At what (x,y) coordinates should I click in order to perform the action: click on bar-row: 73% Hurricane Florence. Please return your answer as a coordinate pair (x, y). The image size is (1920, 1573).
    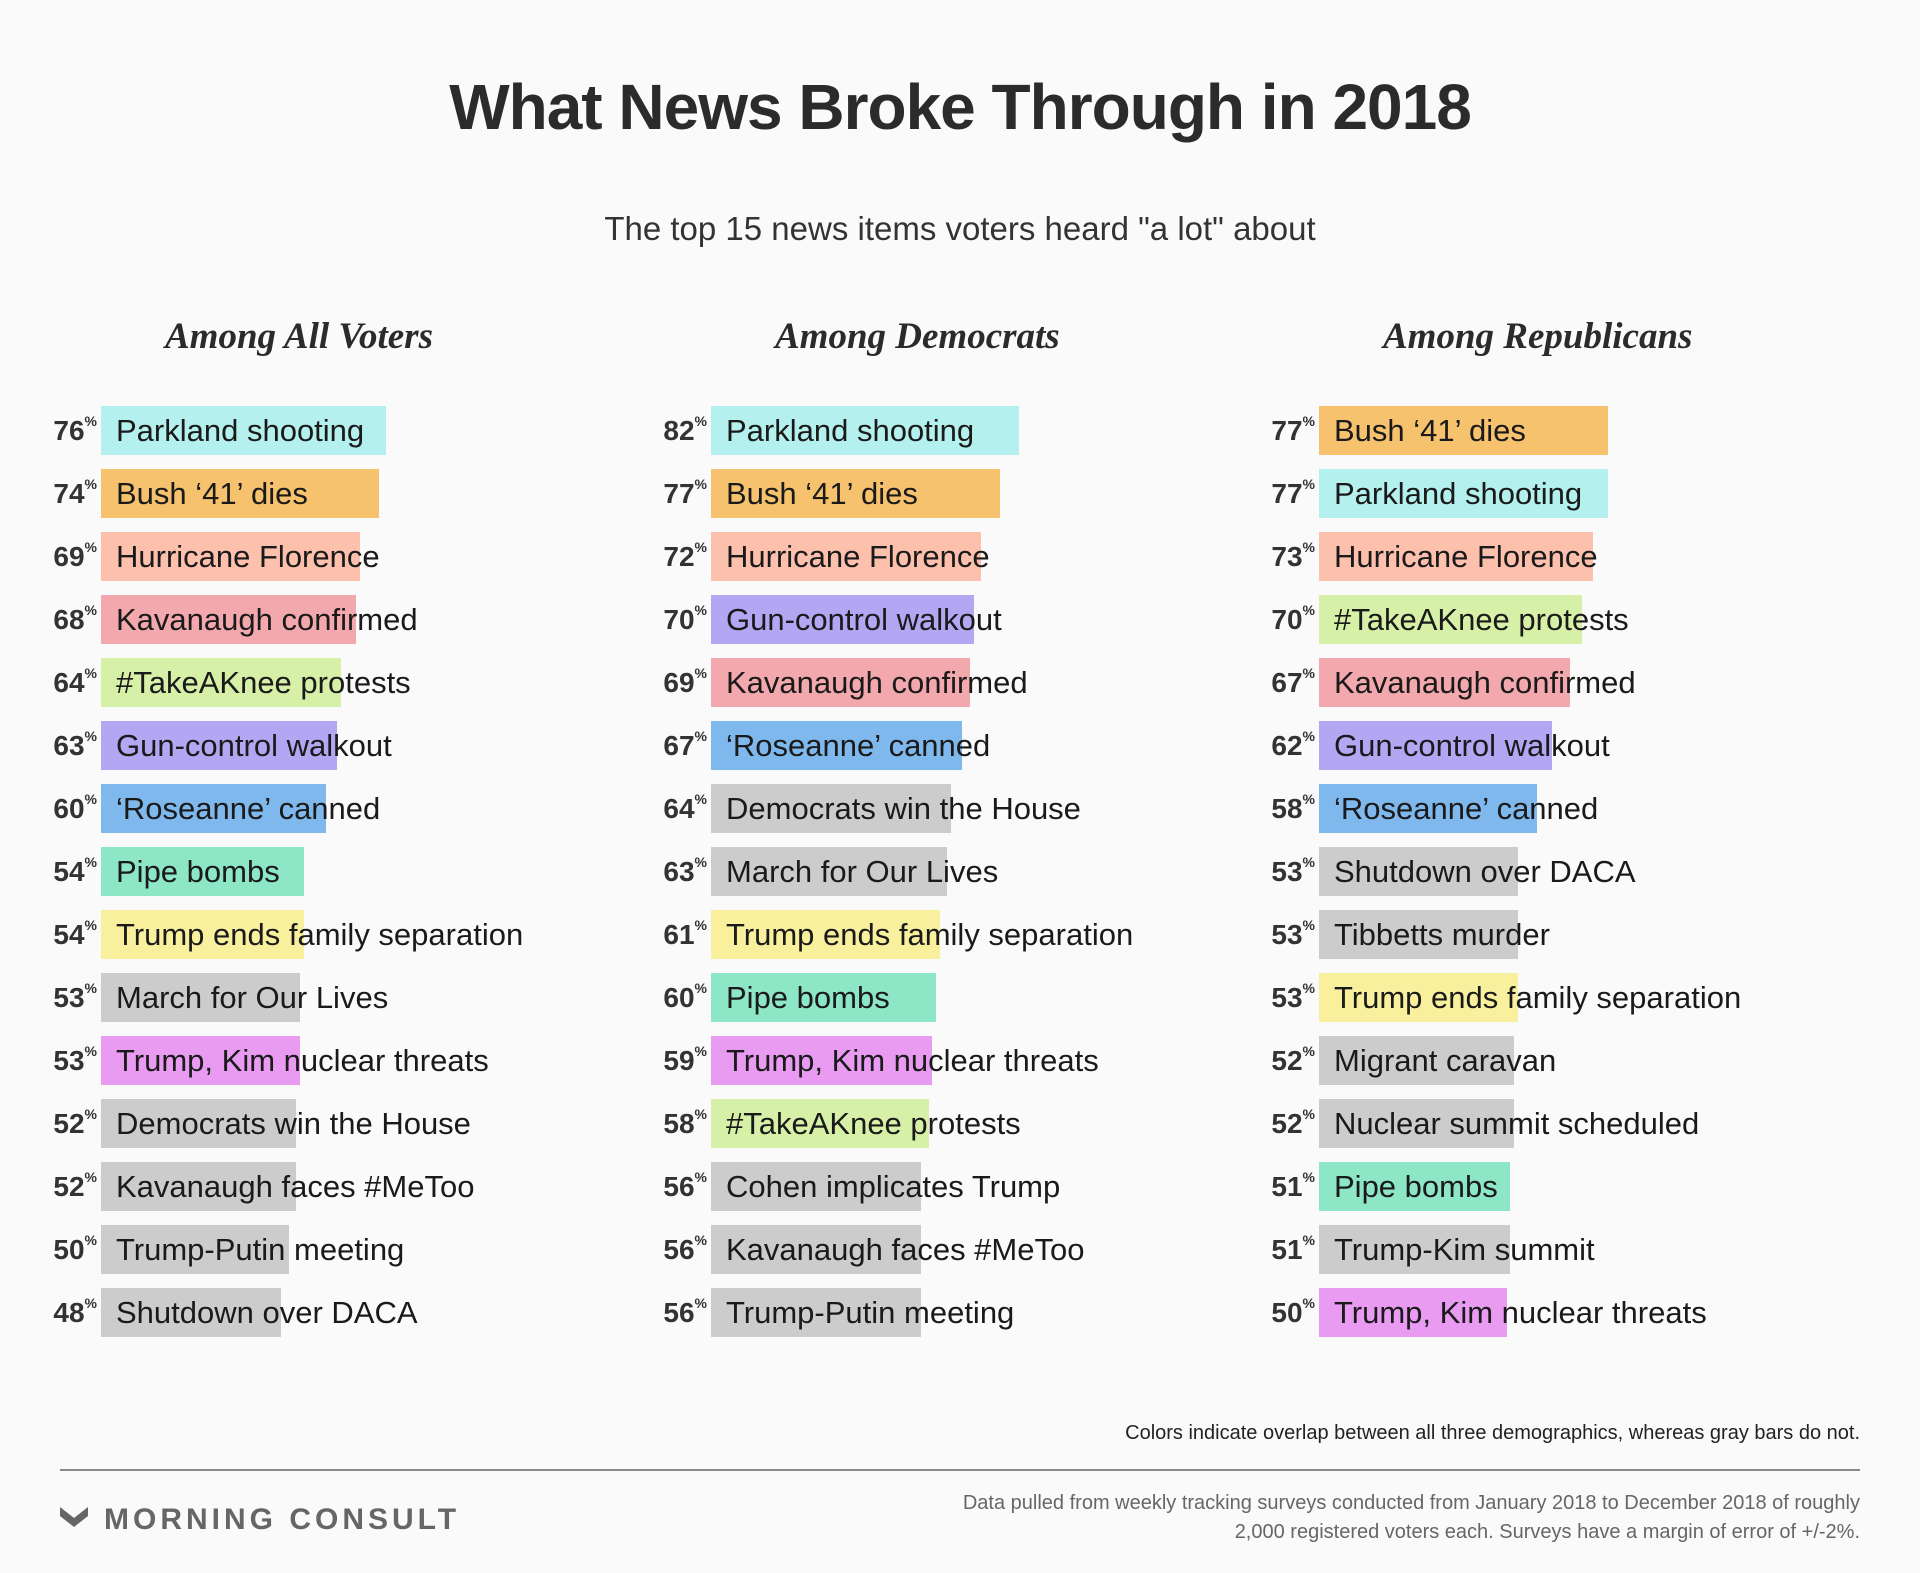
    Looking at the image, I should click on (1518, 558).